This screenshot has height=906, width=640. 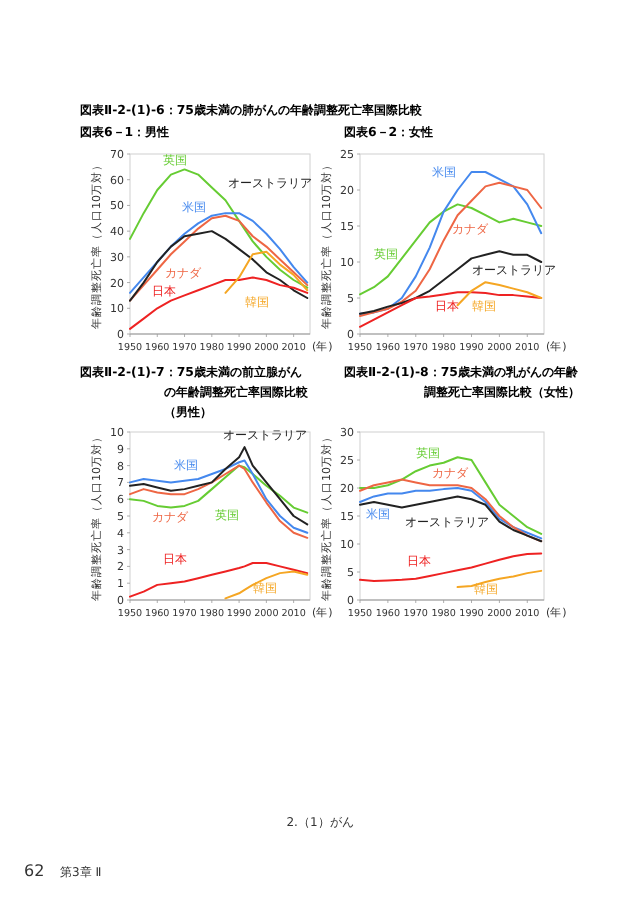 I want to click on text: 62, so click(x=34, y=871).